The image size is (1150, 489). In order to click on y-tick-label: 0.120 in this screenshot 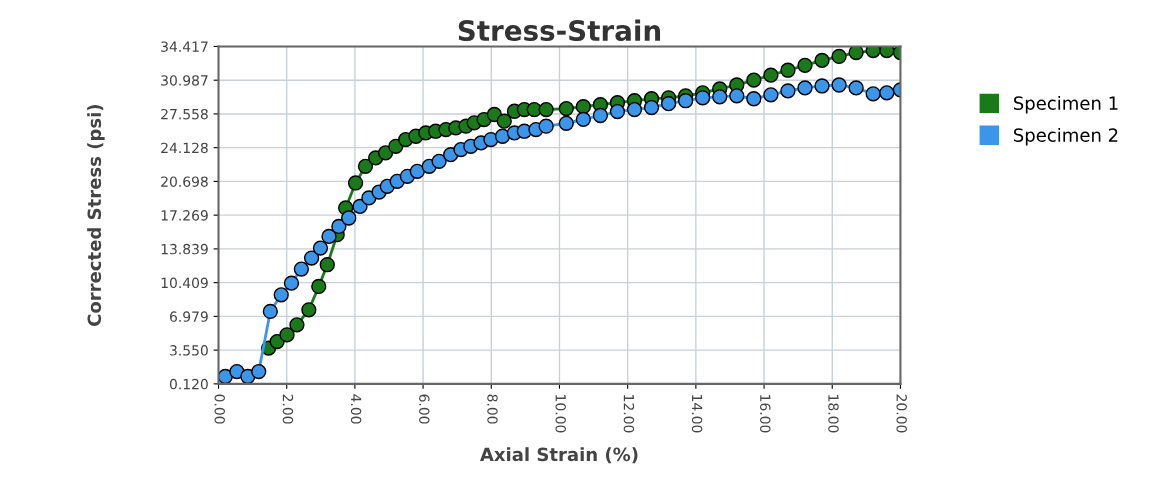, I will do `click(188, 384)`.